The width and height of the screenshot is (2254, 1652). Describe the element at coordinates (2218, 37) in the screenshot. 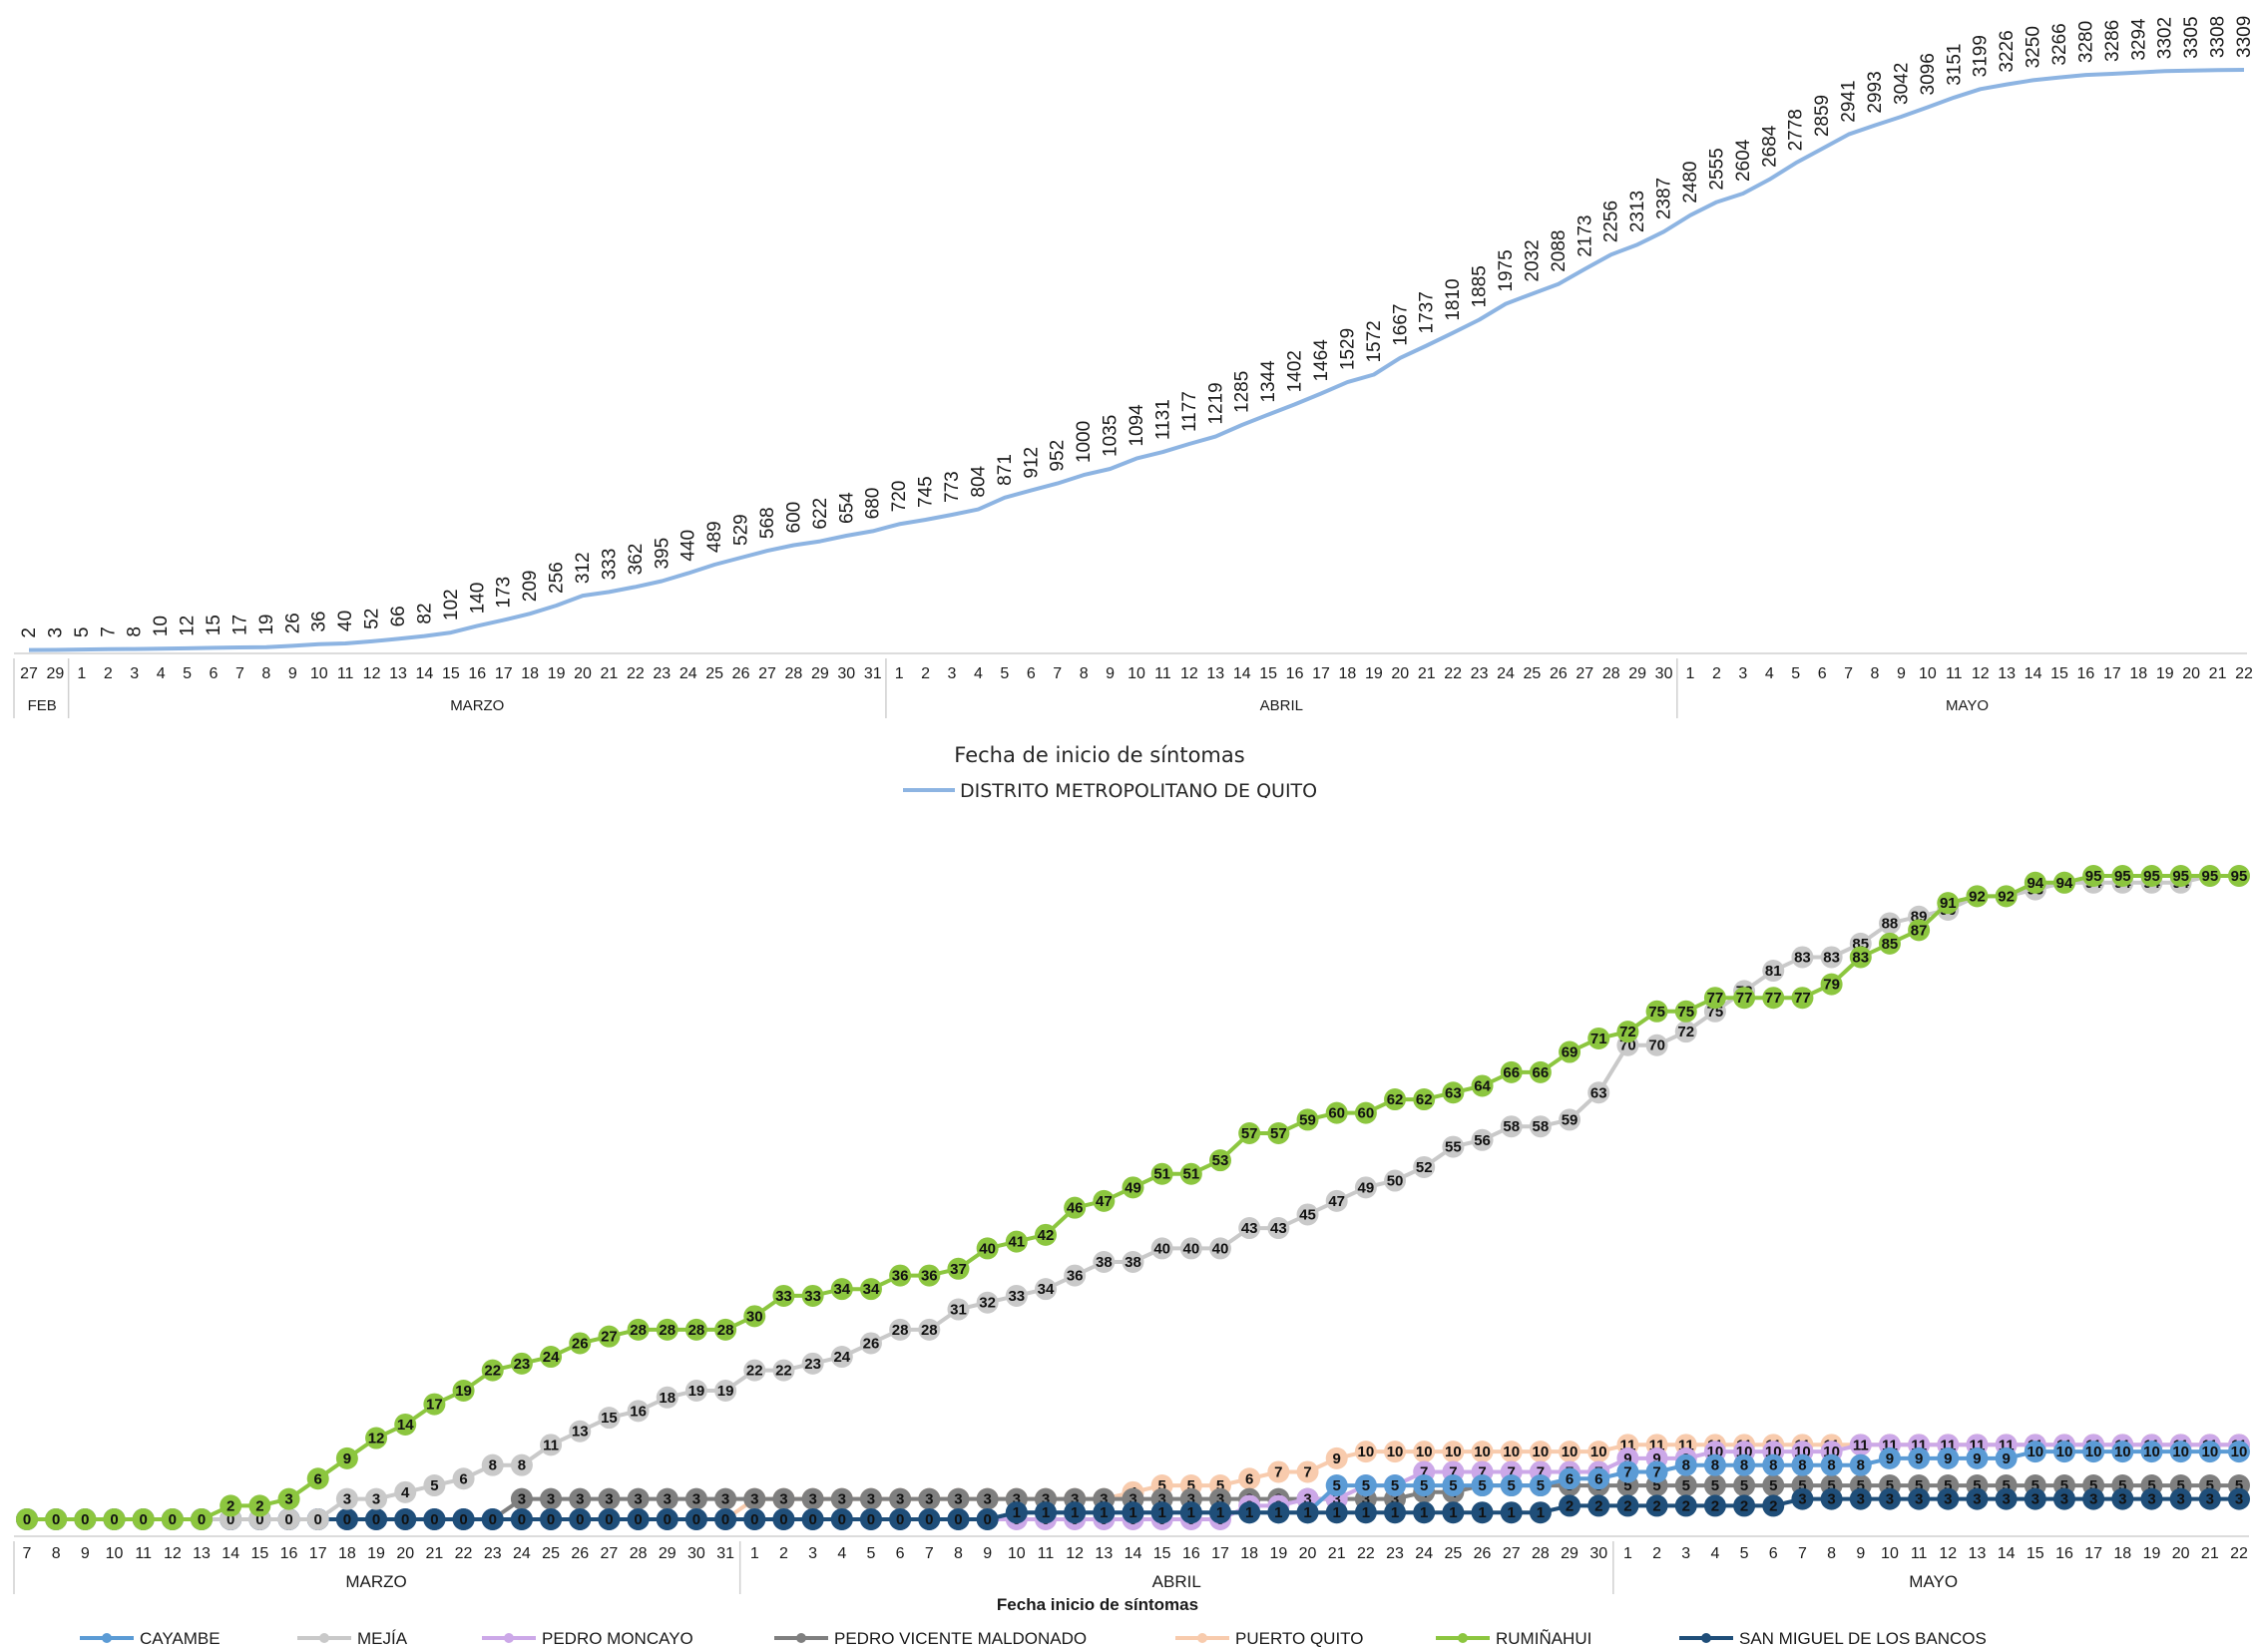

I see `data-label: 3308` at that location.